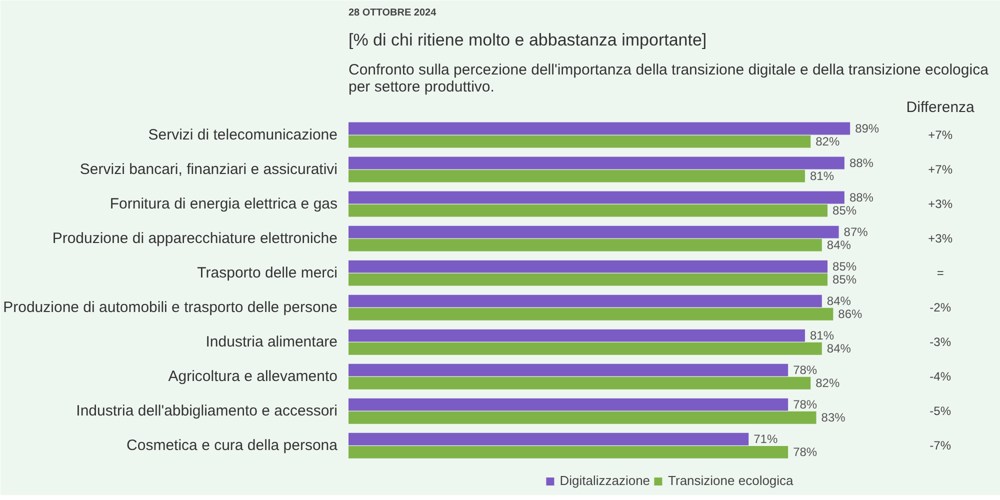  Describe the element at coordinates (856, 232) in the screenshot. I see `data-label: 87%` at that location.